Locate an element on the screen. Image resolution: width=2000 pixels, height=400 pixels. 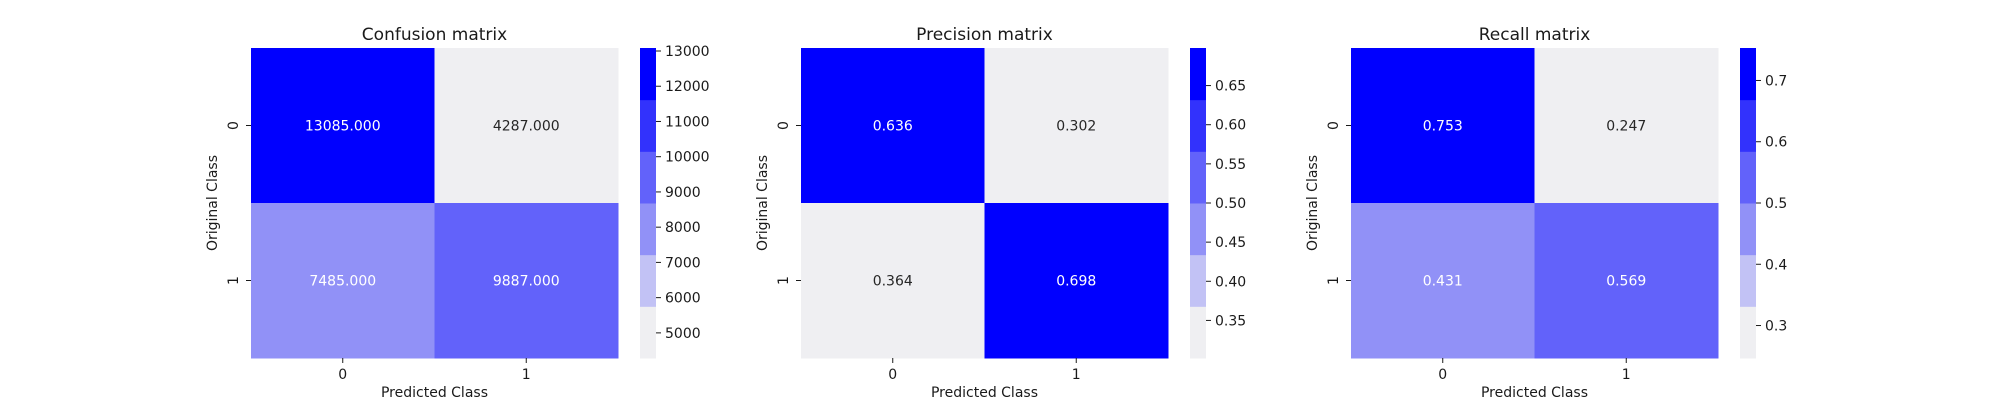
colorbar-tick-label: 8000 is located at coordinates (683, 228).